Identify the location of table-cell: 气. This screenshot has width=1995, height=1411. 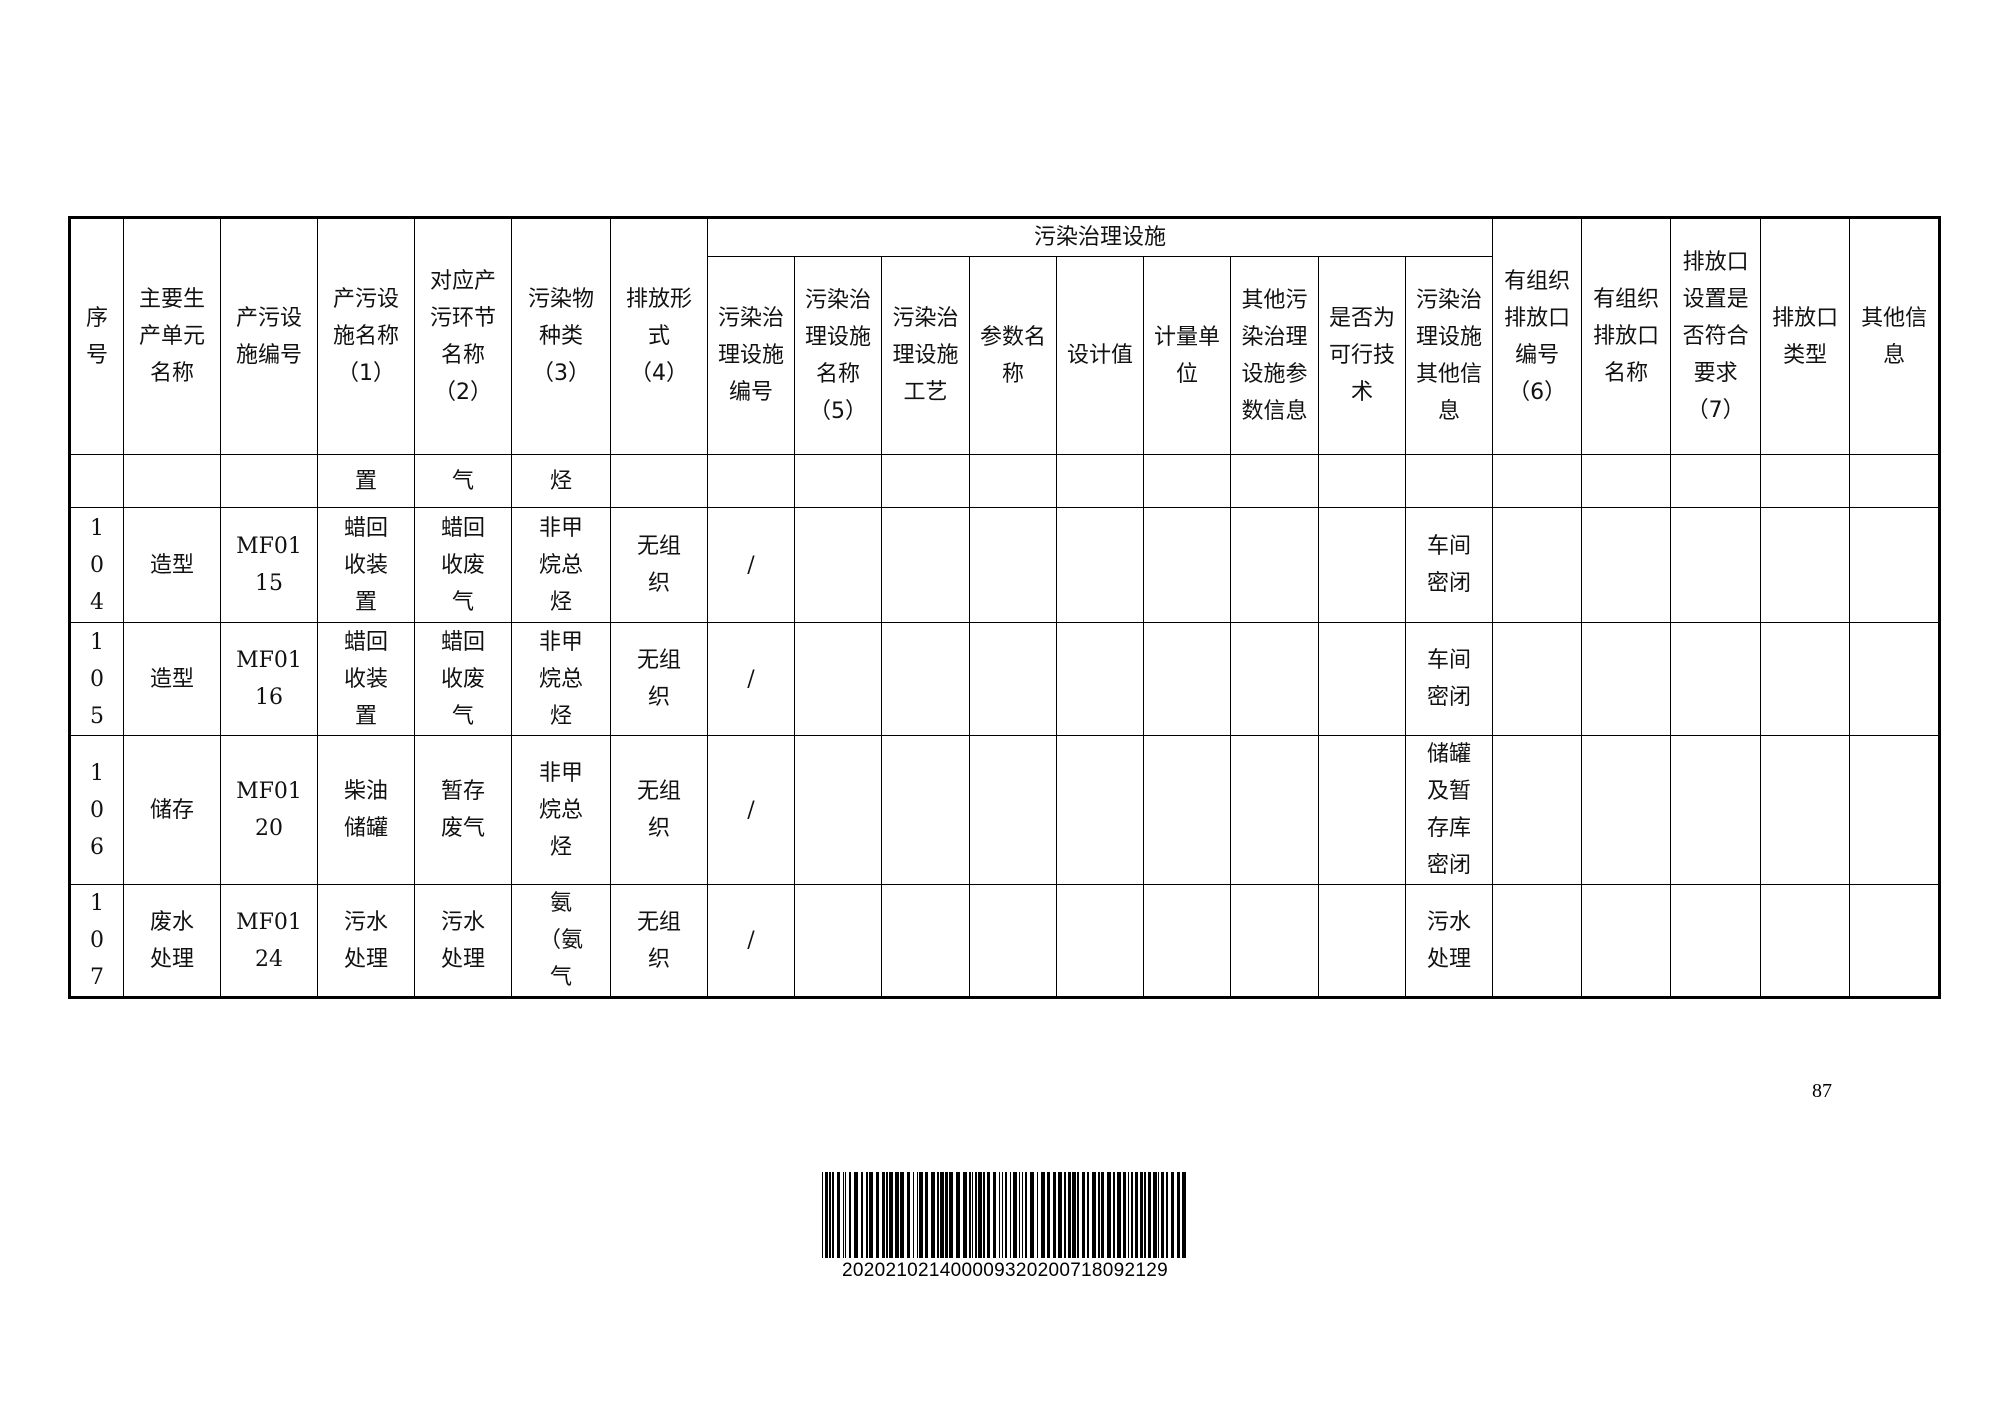
(463, 481).